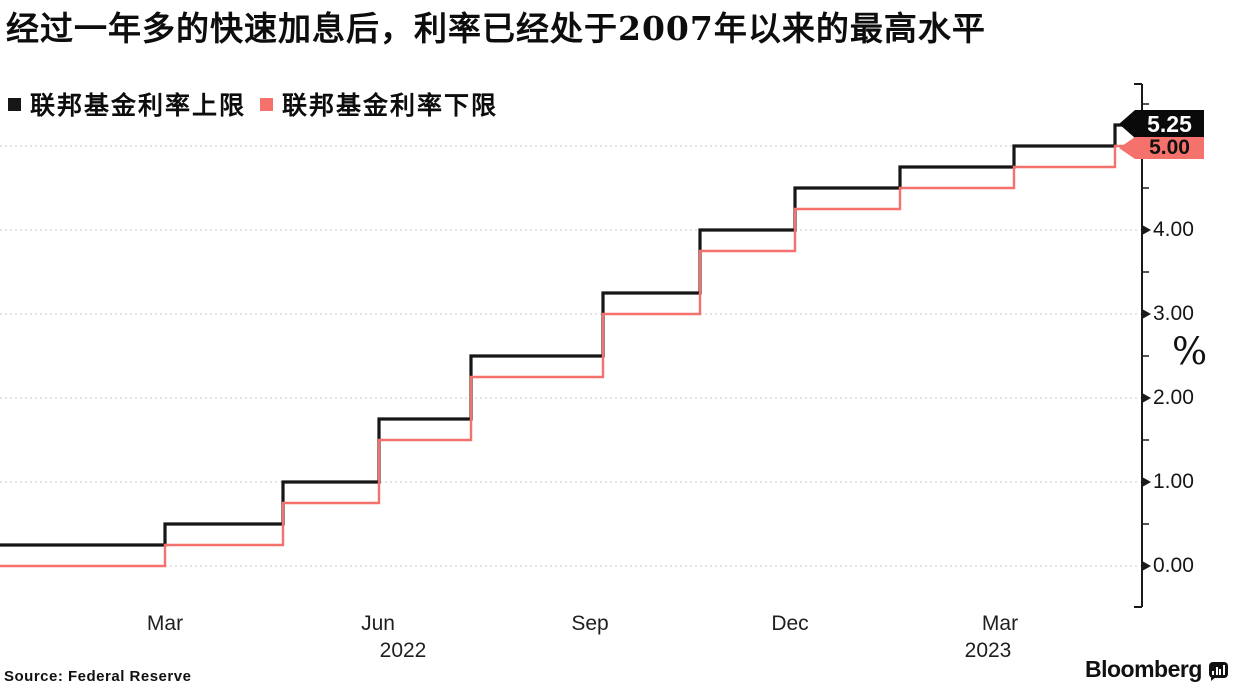 The height and width of the screenshot is (690, 1237). I want to click on brand-name: Bloomberg, so click(1143, 669).